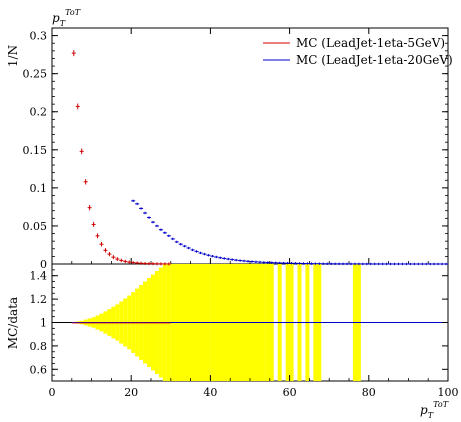 Image resolution: width=461 pixels, height=422 pixels. Describe the element at coordinates (250, 323) in the screenshot. I see `ratio-reference-group` at that location.